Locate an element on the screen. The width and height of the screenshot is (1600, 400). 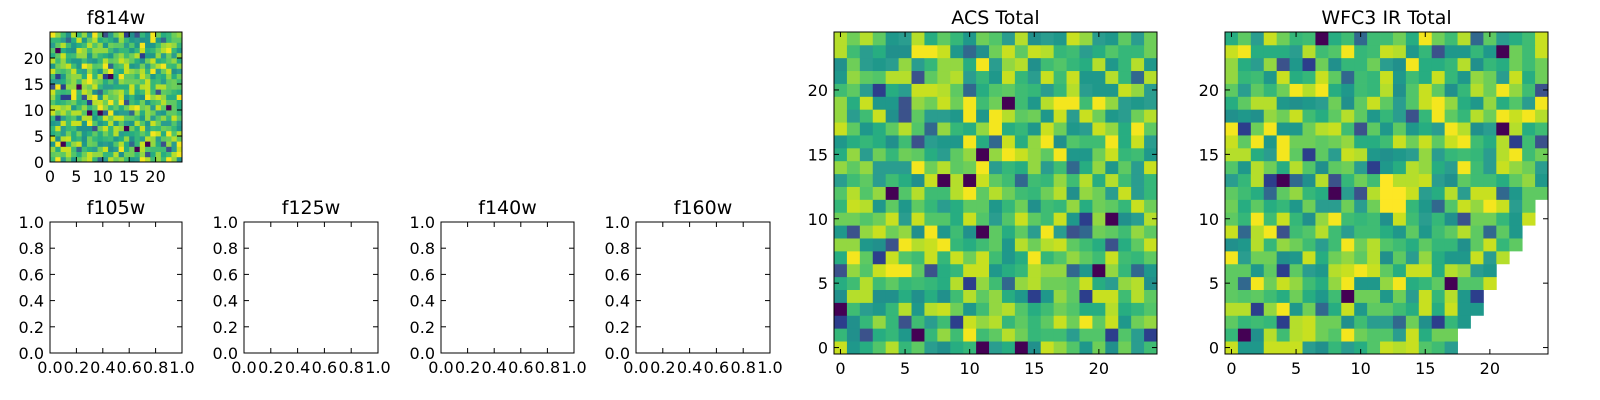
axes-frame is located at coordinates (703, 287).